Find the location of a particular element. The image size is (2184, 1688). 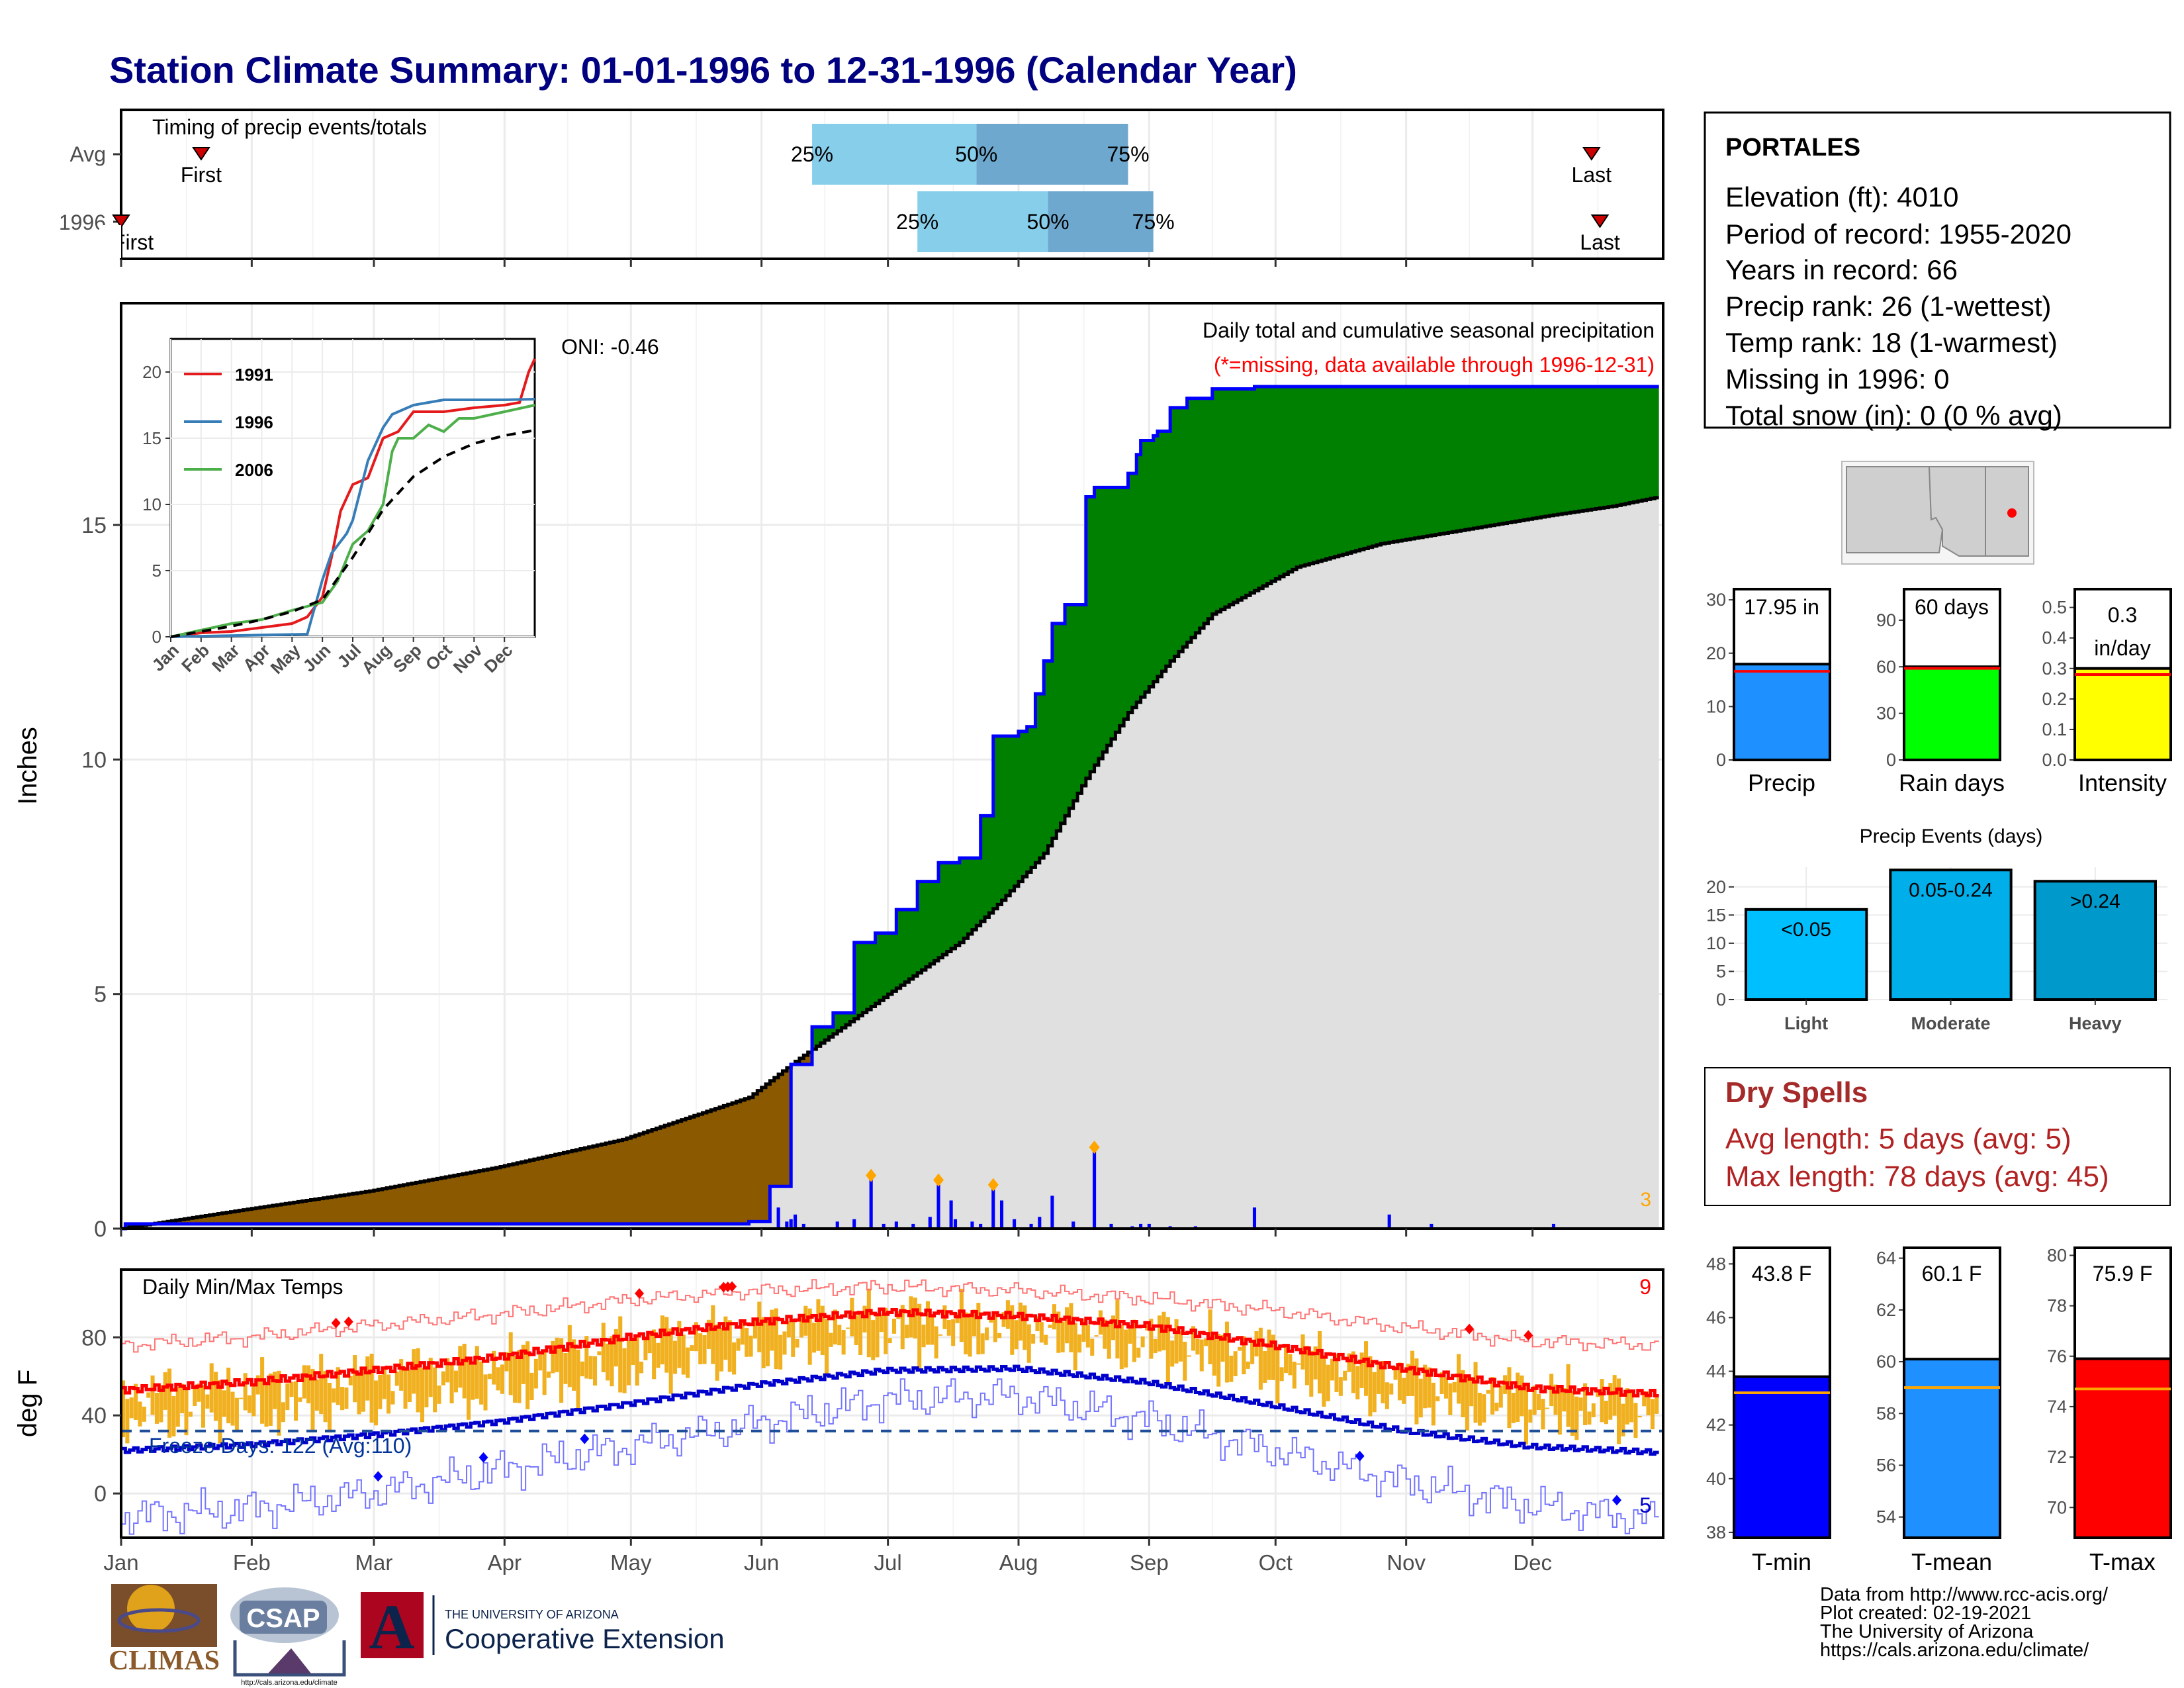

mini-bar-value-label-1: 60 days is located at coordinates (1952, 607).